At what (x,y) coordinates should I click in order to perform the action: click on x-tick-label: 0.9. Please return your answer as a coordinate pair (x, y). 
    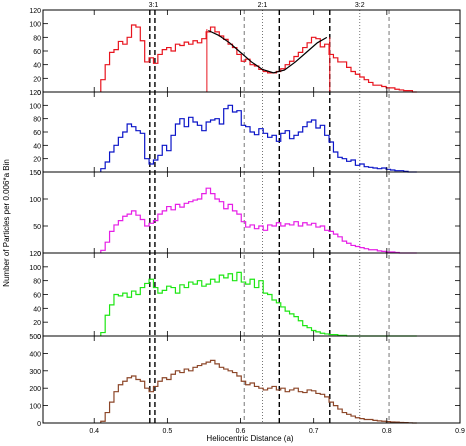
    Looking at the image, I should click on (460, 431).